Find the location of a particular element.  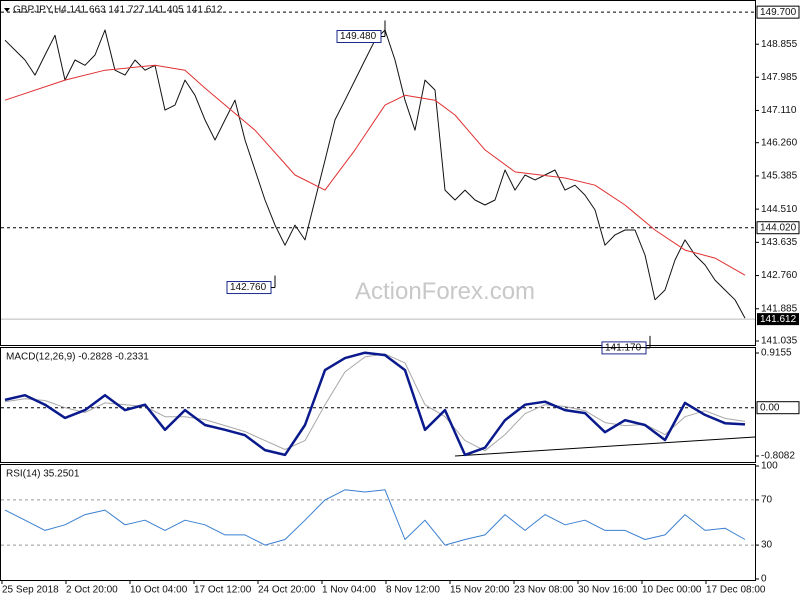

y-tick-label: 143.635 is located at coordinates (779, 242).